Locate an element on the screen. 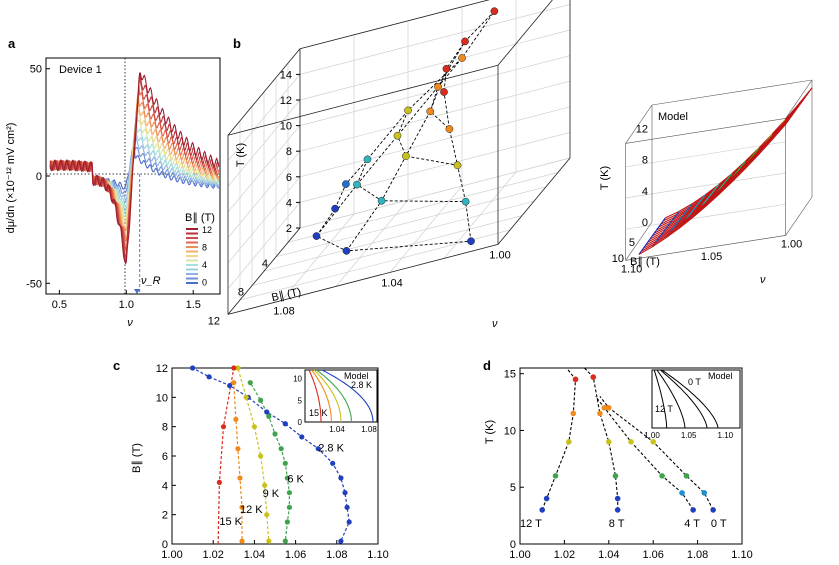 The width and height of the screenshot is (839, 565). panel-c-inset-ytick-label: 5 is located at coordinates (300, 400).